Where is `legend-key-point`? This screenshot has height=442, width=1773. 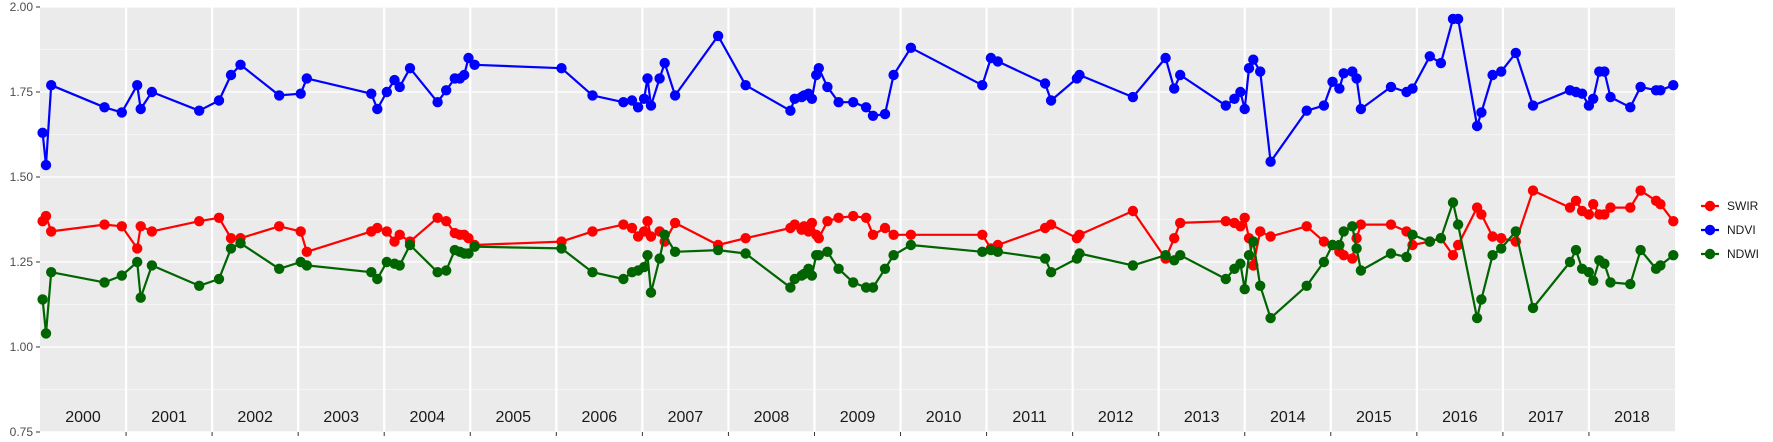 legend-key-point is located at coordinates (1710, 254).